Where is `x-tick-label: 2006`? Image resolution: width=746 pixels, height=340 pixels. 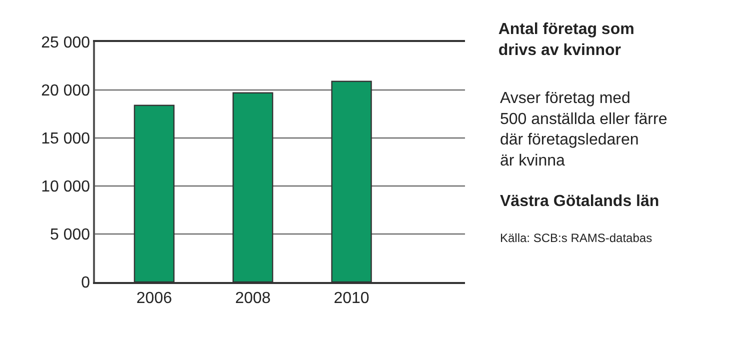
x-tick-label: 2006 is located at coordinates (154, 298).